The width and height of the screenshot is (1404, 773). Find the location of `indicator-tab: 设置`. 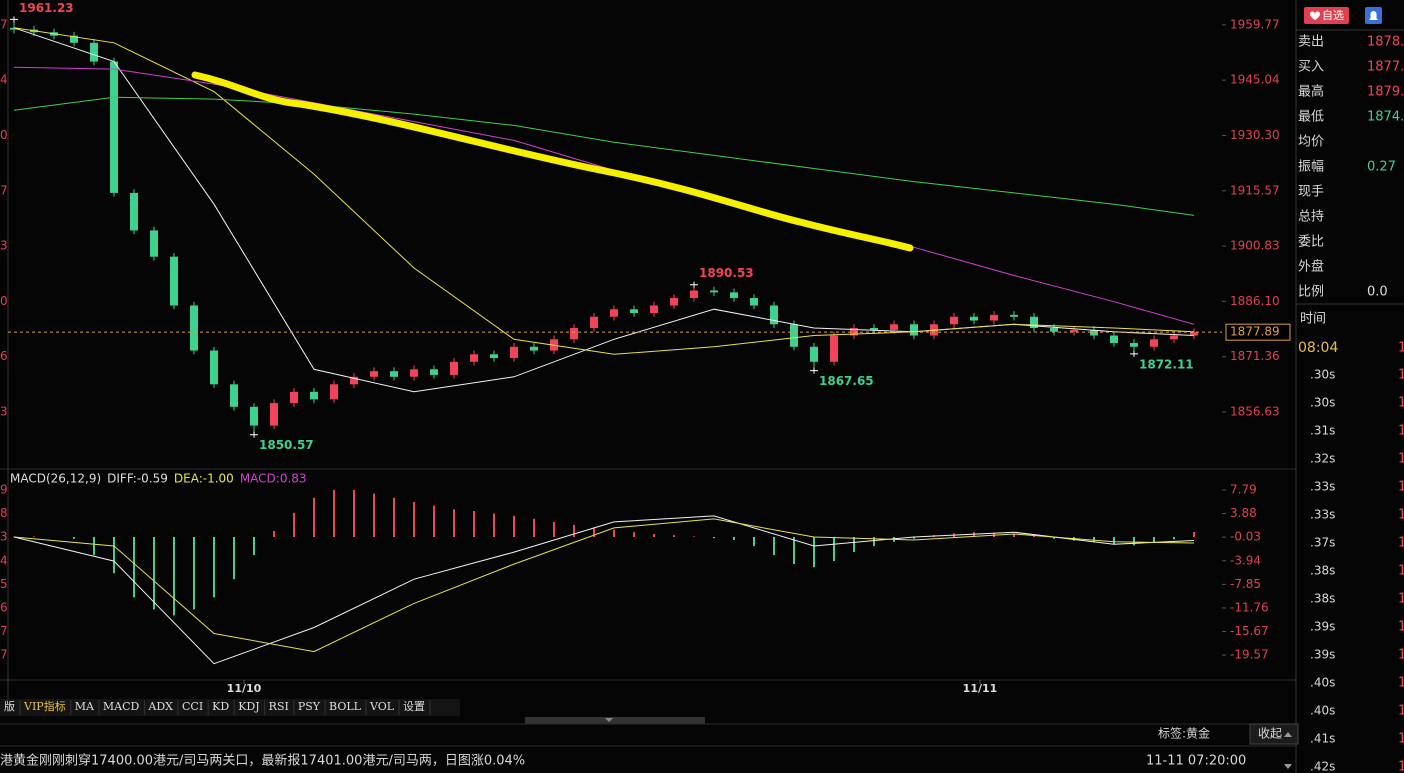

indicator-tab: 设置 is located at coordinates (414, 706).